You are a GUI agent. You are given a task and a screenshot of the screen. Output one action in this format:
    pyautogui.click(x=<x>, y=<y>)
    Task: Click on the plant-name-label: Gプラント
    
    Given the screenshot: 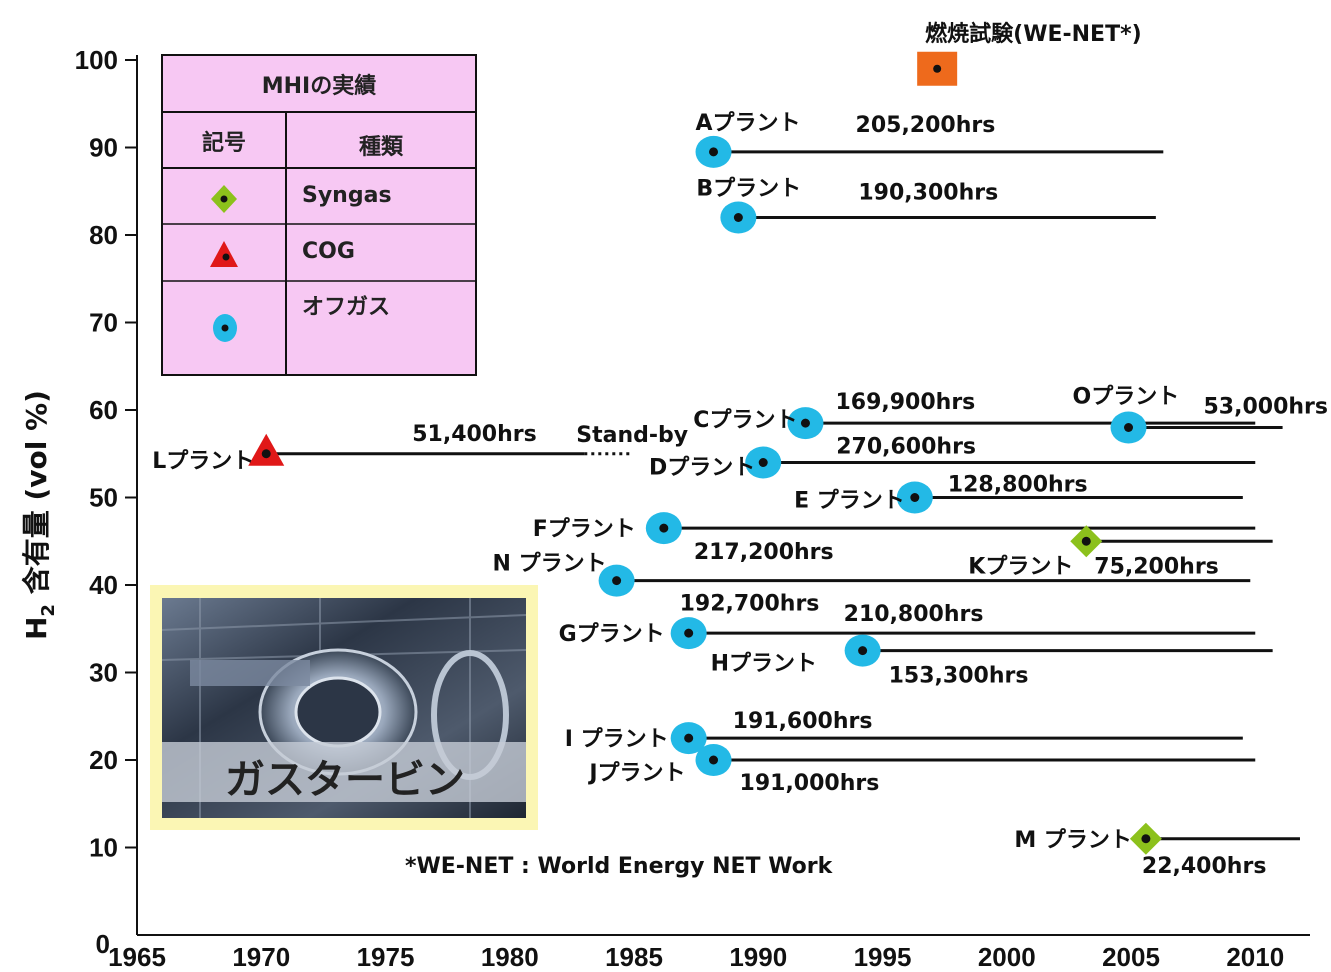 What is the action you would take?
    pyautogui.click(x=612, y=634)
    